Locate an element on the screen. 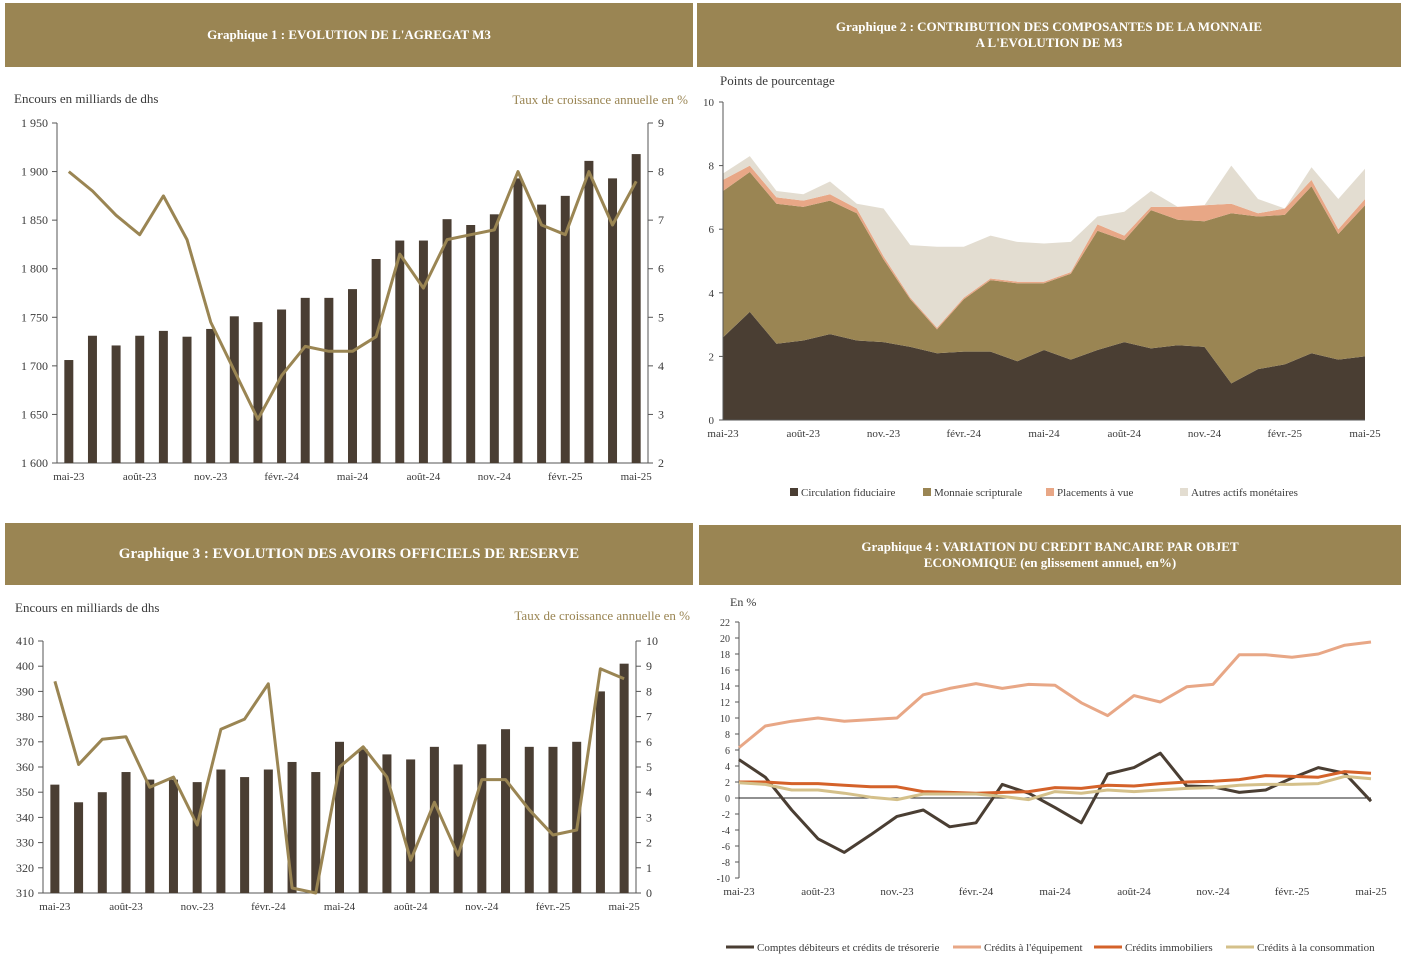 The height and width of the screenshot is (957, 1408). y-tick-label: 1 950 is located at coordinates (34, 123).